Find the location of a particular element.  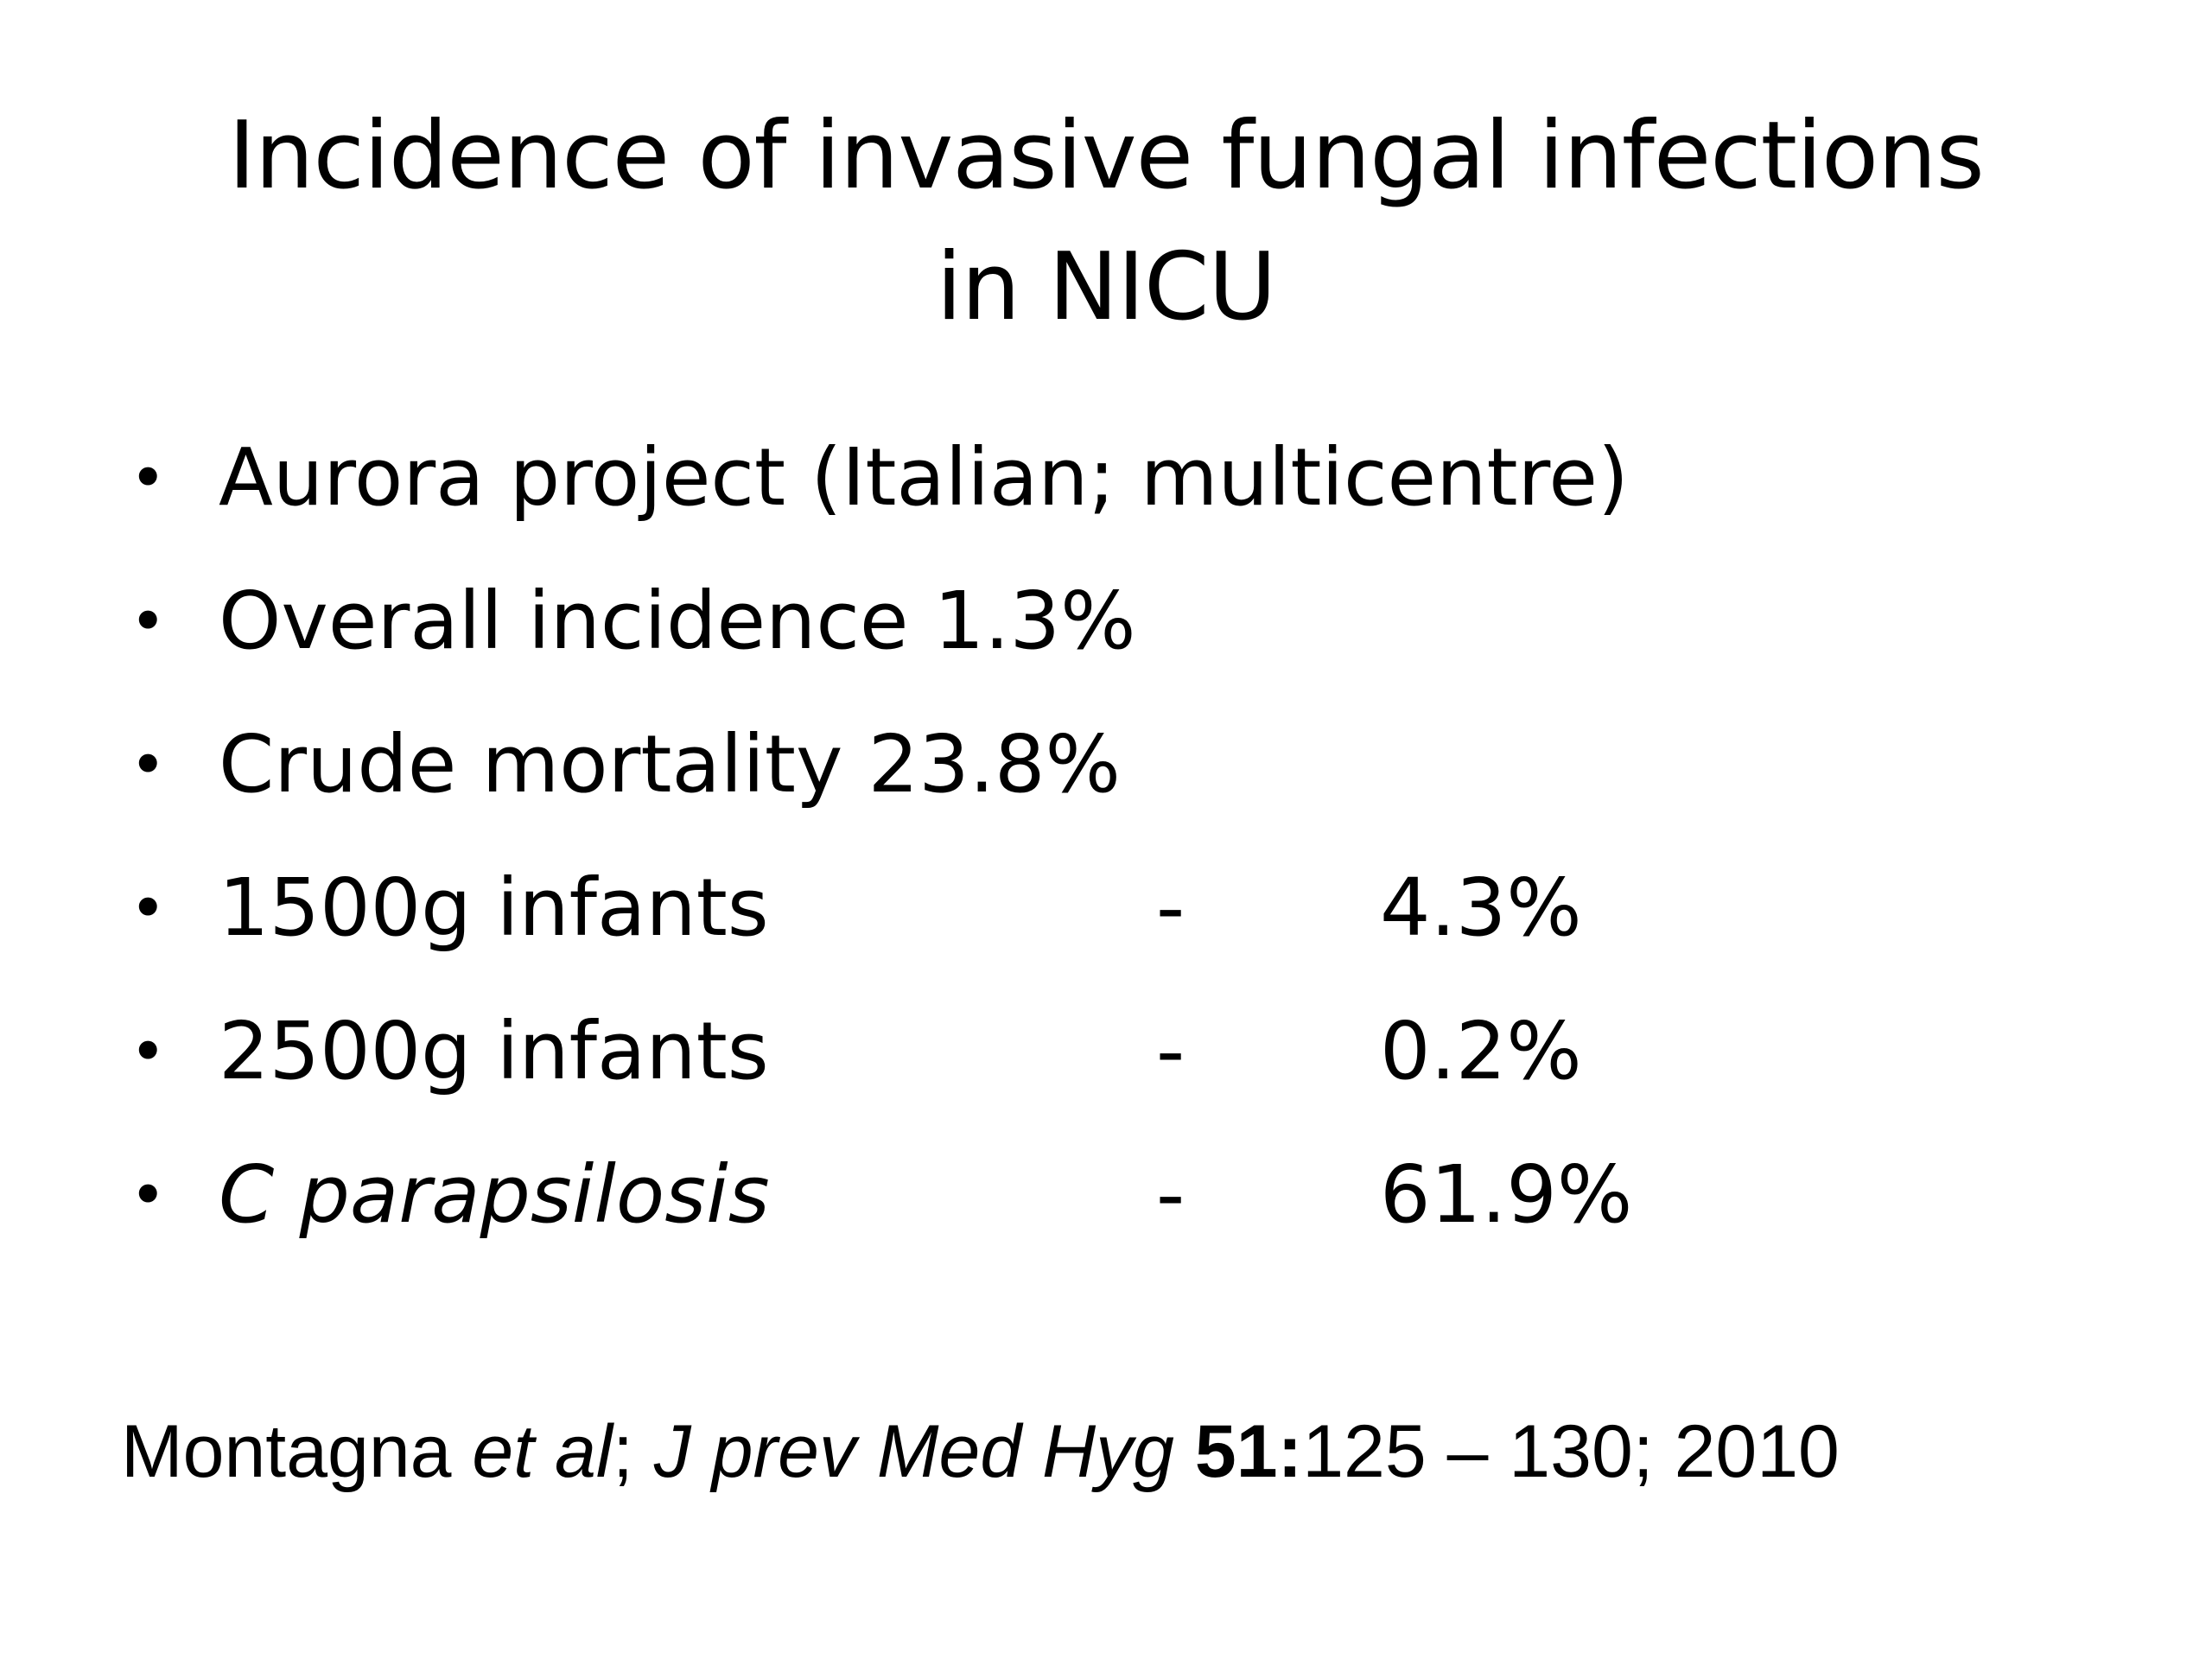

bullet-value: 61.9% is located at coordinates (1506, 1194).